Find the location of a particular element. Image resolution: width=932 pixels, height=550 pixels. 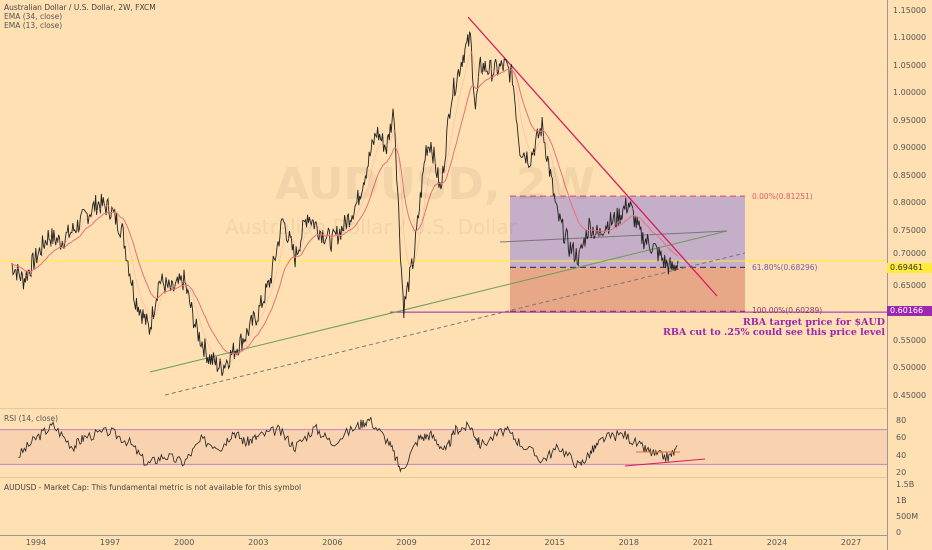

channel-line is located at coordinates (613, 236).